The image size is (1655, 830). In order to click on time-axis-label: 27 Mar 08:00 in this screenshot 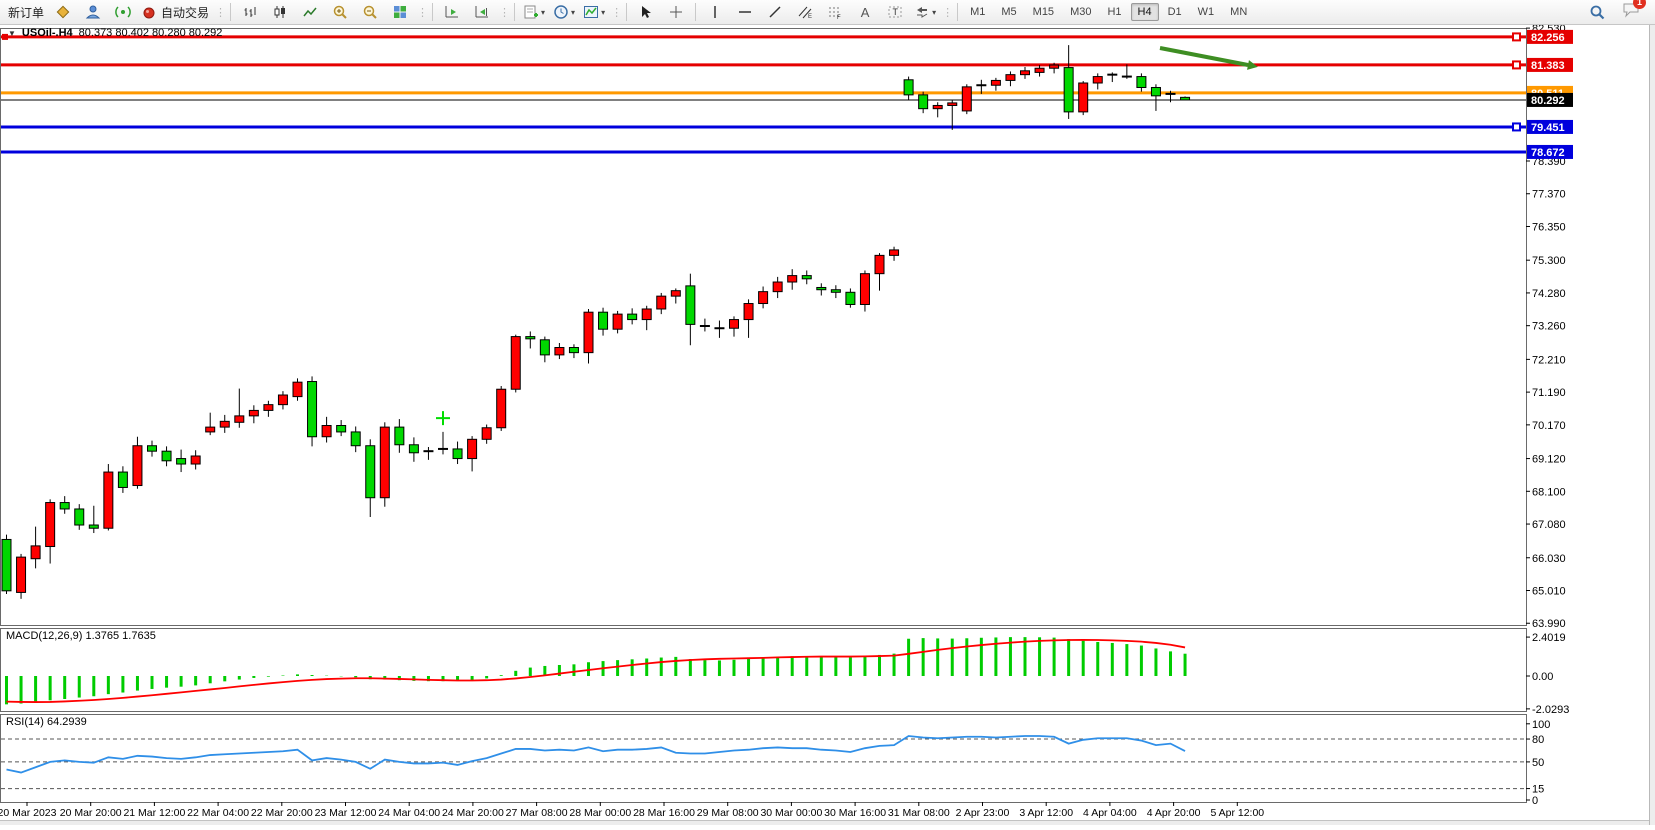, I will do `click(537, 813)`.